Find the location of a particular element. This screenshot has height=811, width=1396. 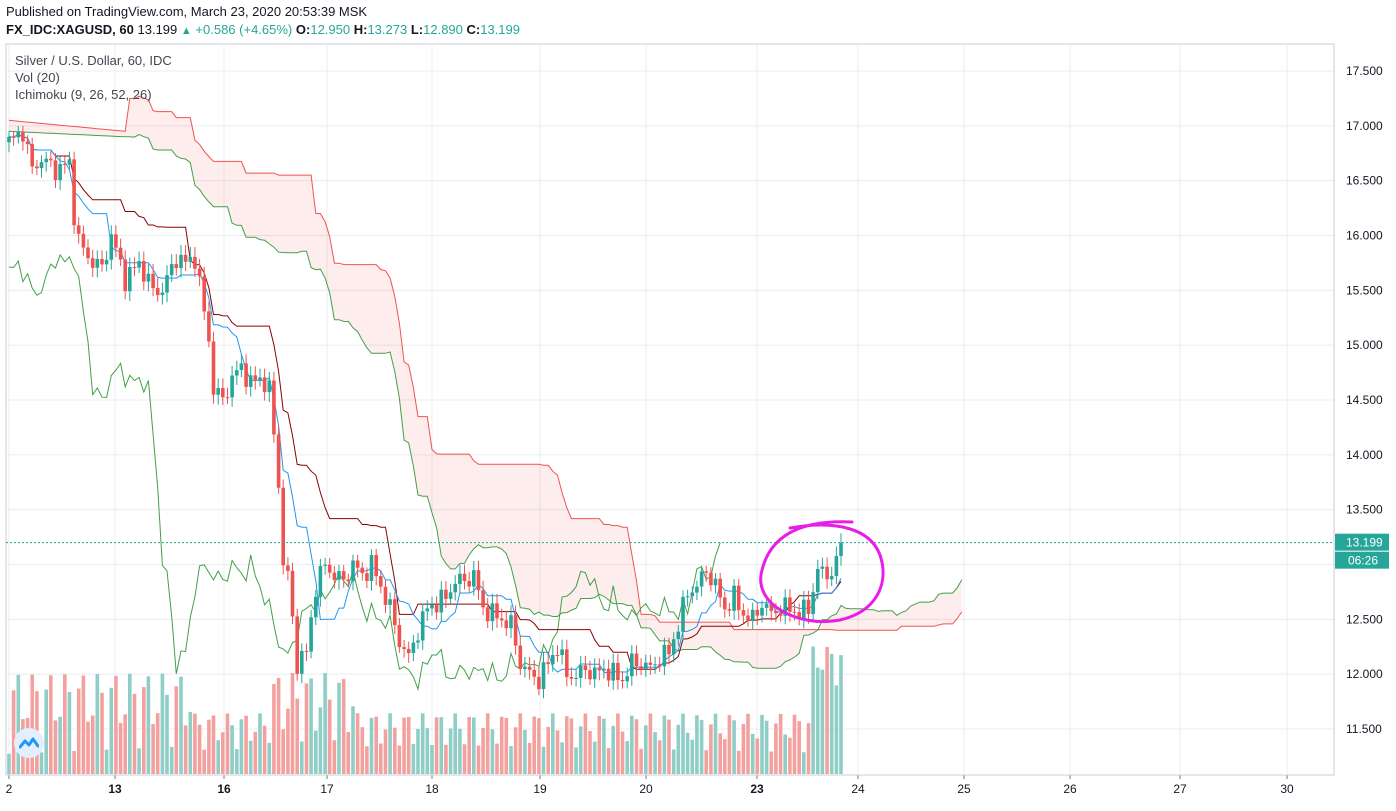

y-tick-label: 12.000 is located at coordinates (1364, 674).